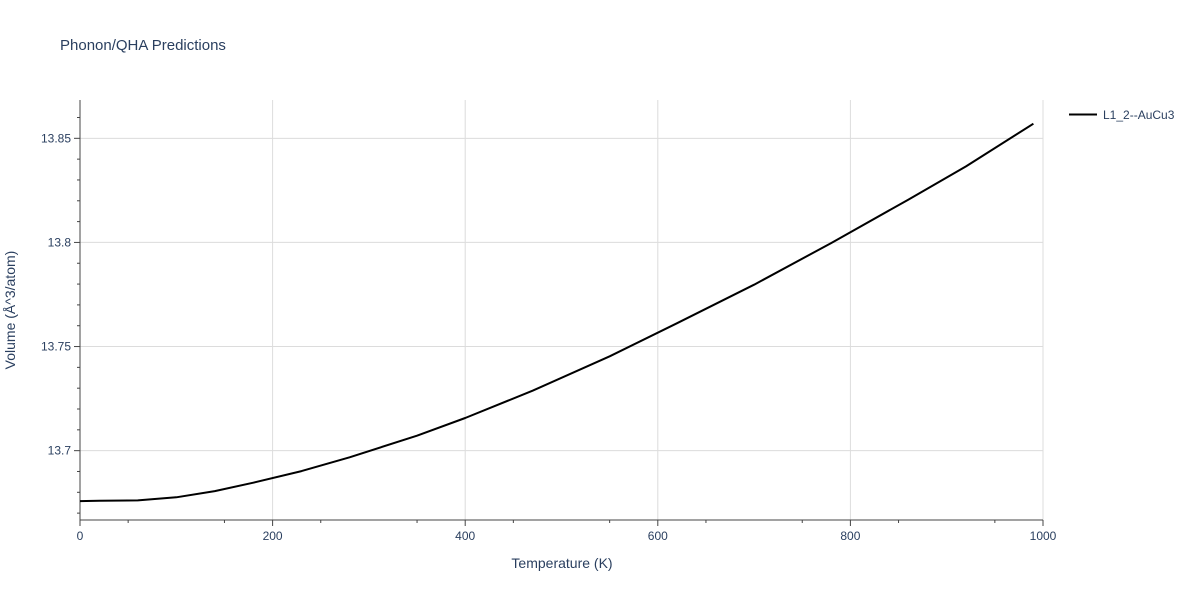  What do you see at coordinates (561, 563) in the screenshot?
I see `x-axis-title: Temperature (K)` at bounding box center [561, 563].